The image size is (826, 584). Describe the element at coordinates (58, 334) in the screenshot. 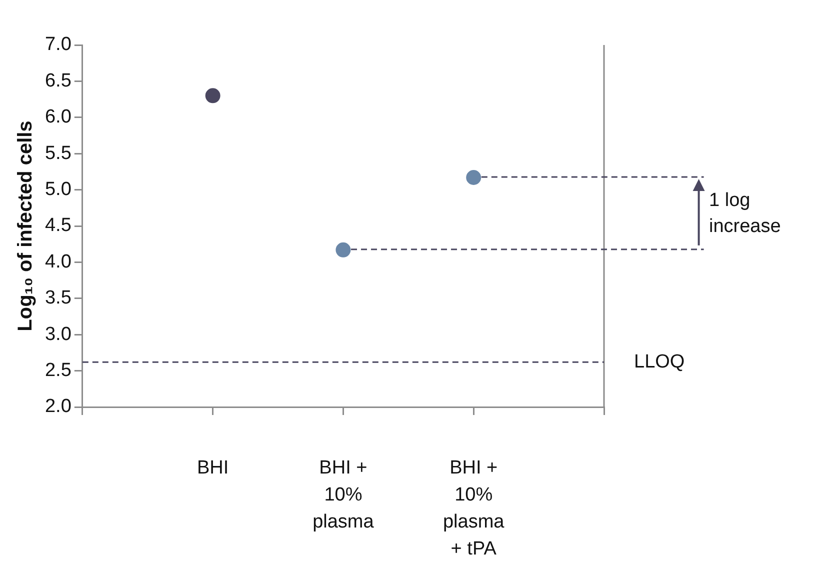

I see `y-tick-label: 3.0` at that location.